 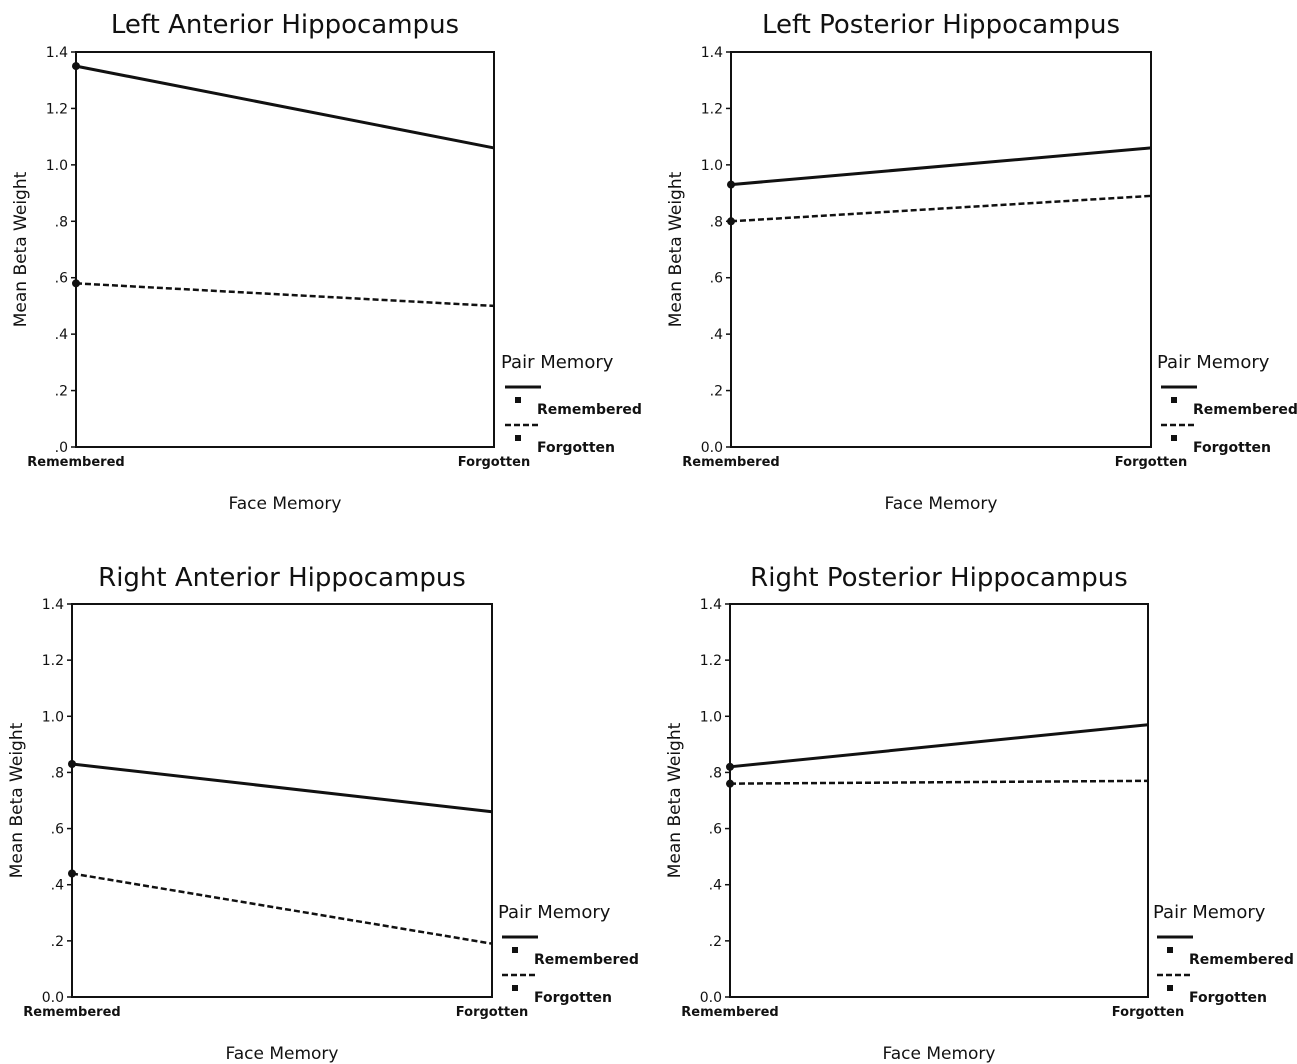 I want to click on chart-title: Left Anterior Hippocampus, so click(x=285, y=25).